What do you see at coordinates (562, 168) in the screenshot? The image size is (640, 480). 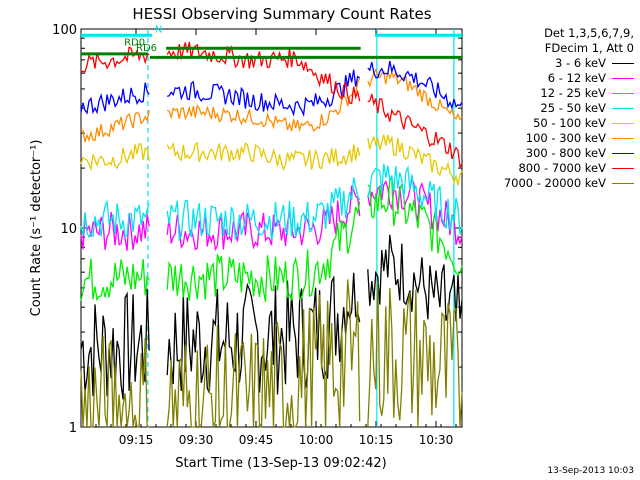 I see `legend-entry-label: 800 - 7000 keV` at bounding box center [562, 168].